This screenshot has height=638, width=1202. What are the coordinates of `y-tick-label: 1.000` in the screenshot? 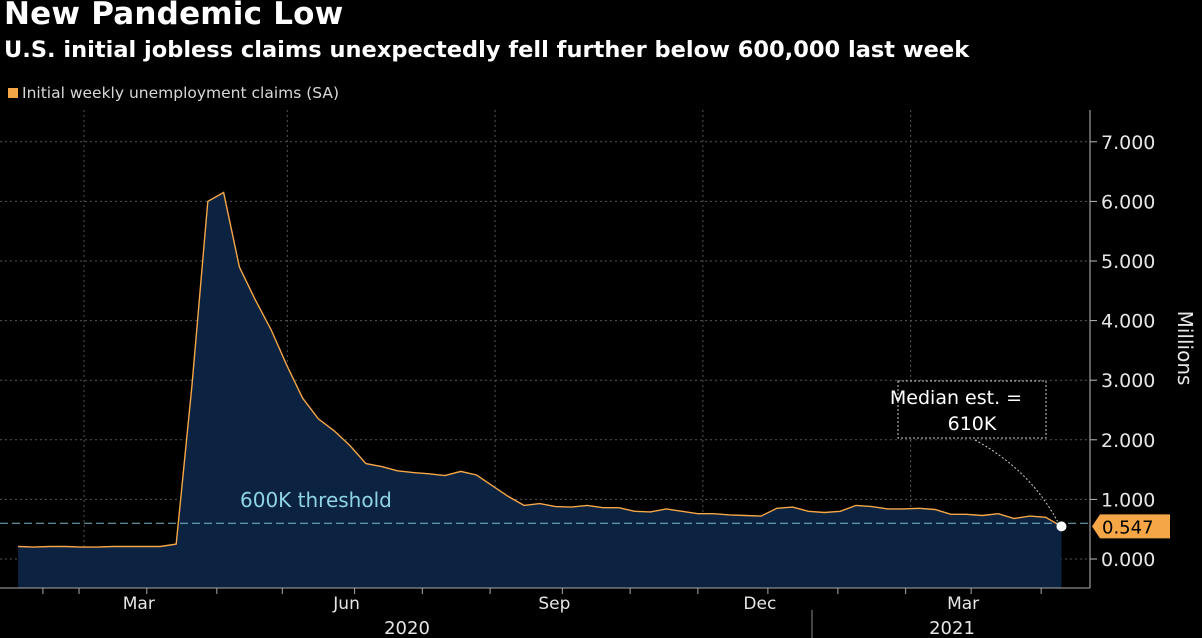 It's located at (1128, 500).